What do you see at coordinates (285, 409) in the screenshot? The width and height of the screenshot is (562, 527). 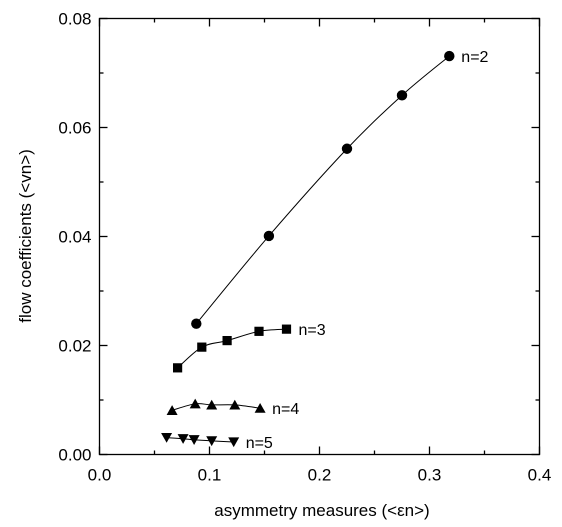 I see `series-label-n4: n=4` at bounding box center [285, 409].